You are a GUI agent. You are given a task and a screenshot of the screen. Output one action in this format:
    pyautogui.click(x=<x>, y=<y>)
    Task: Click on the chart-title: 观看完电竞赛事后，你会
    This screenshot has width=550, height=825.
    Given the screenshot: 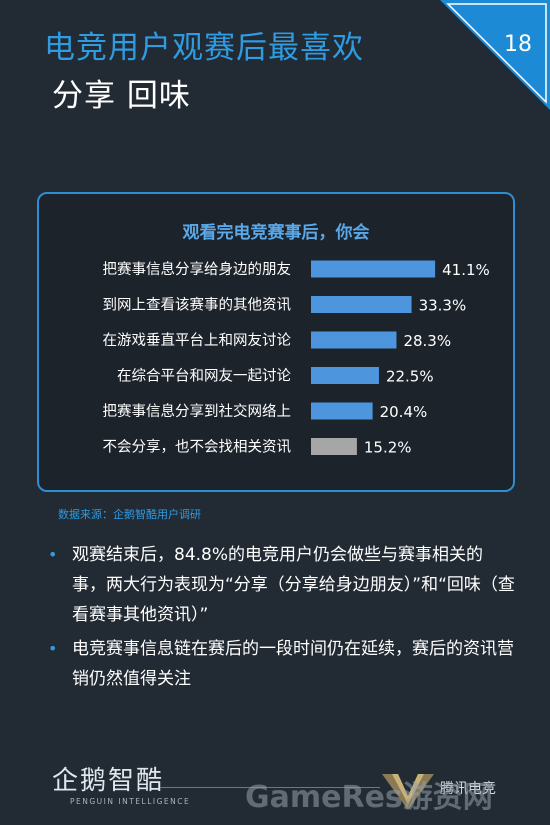 What is the action you would take?
    pyautogui.click(x=276, y=233)
    